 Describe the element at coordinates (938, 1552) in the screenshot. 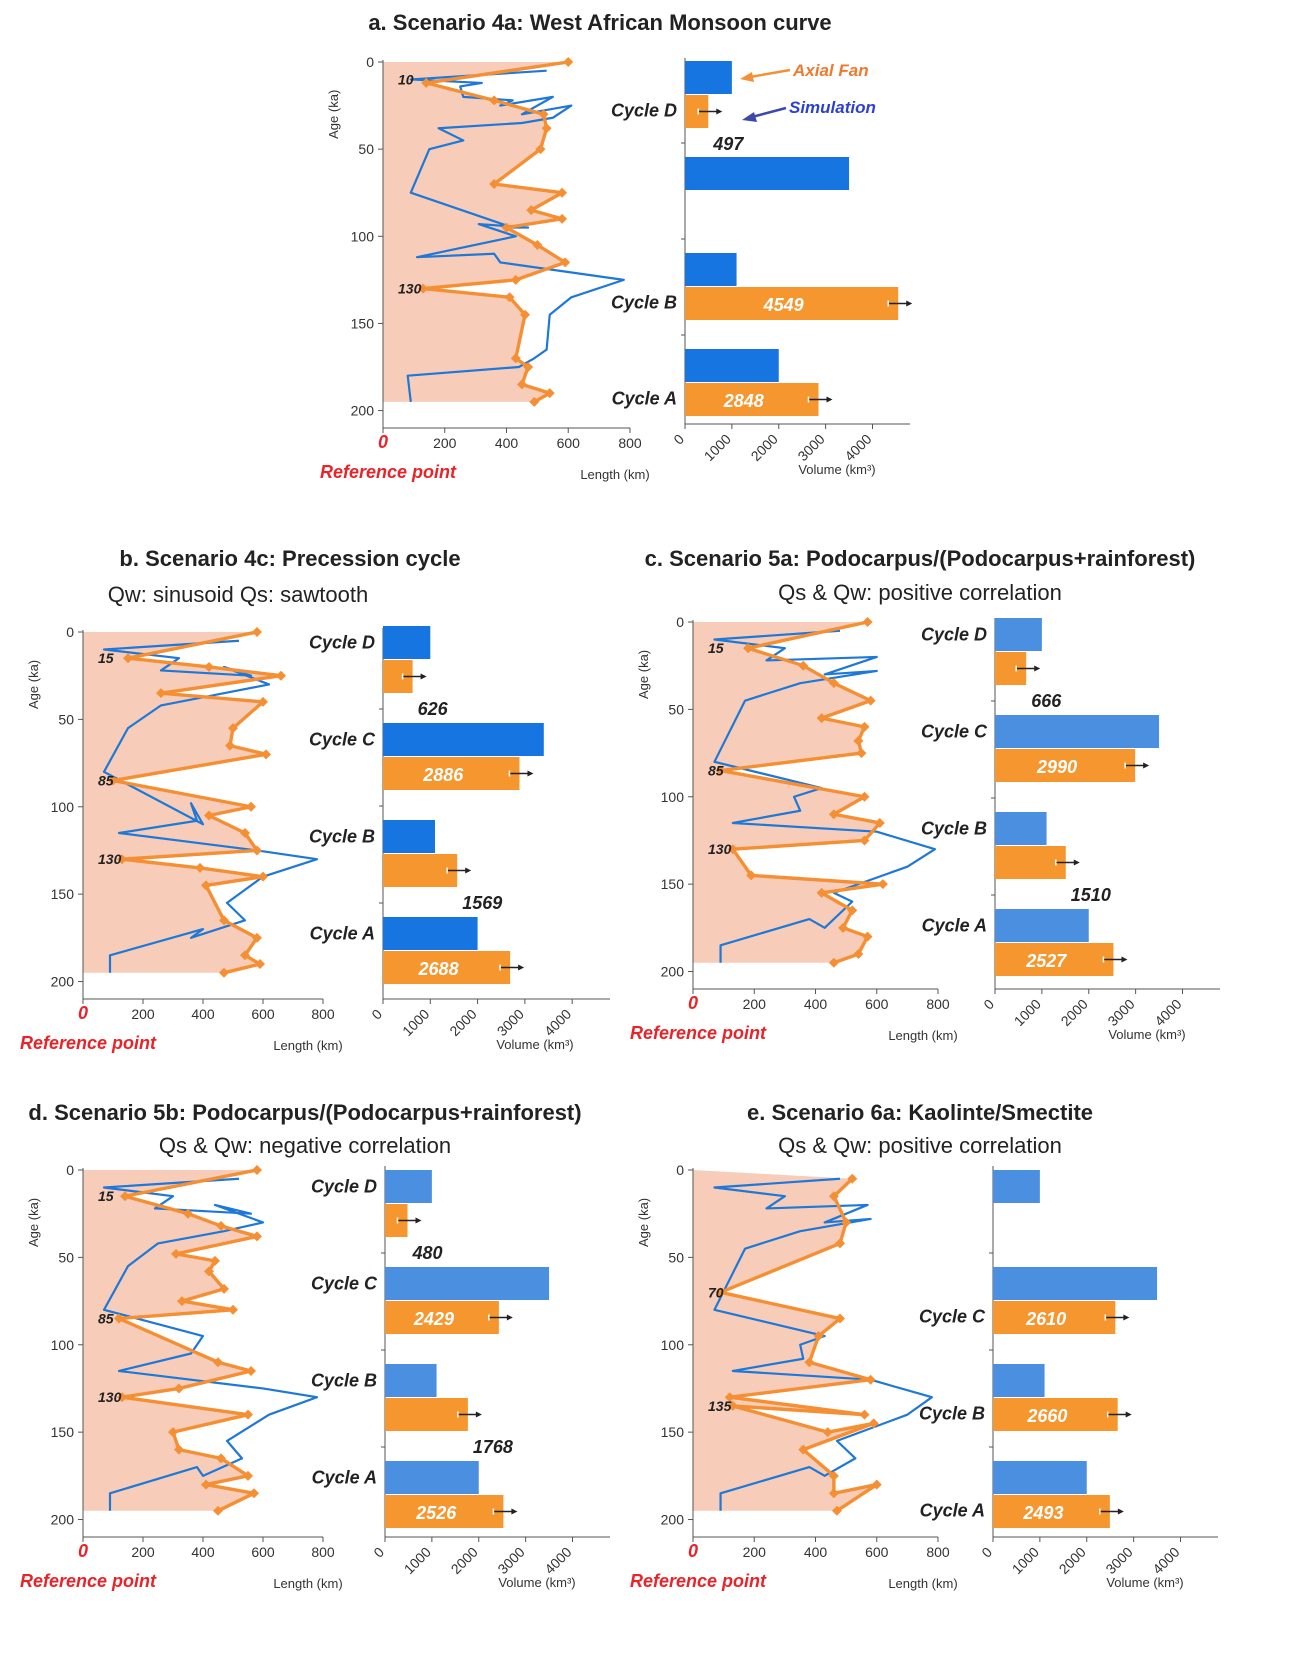

I see `x-tick-label: 800` at that location.